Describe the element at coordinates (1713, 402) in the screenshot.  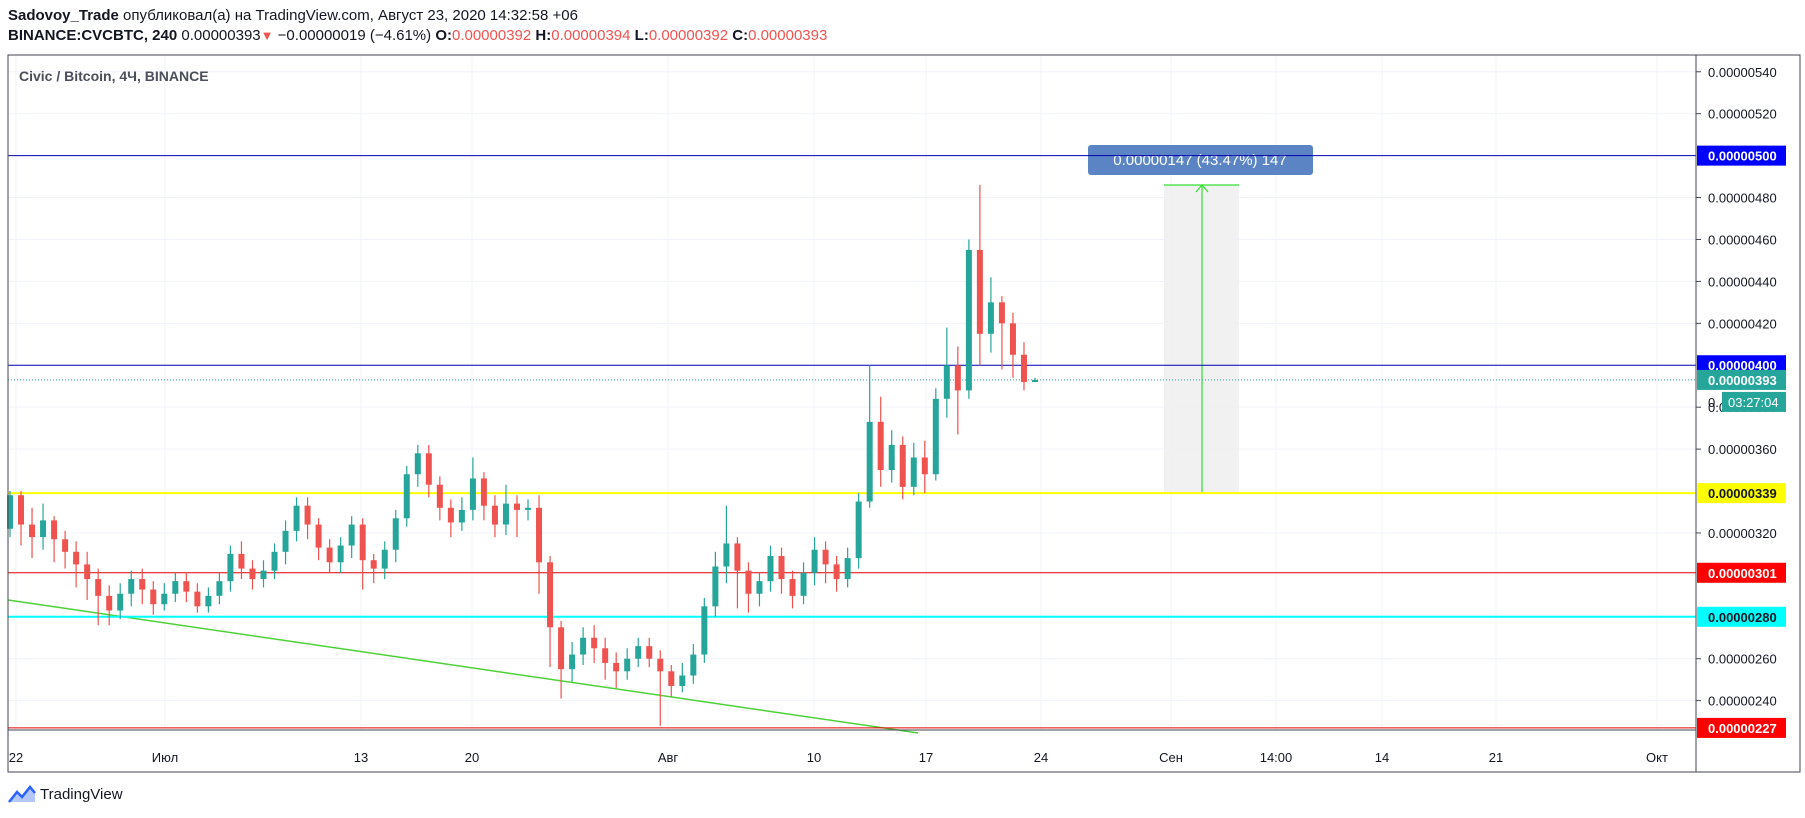
I see `partial-tick-label: 0.` at that location.